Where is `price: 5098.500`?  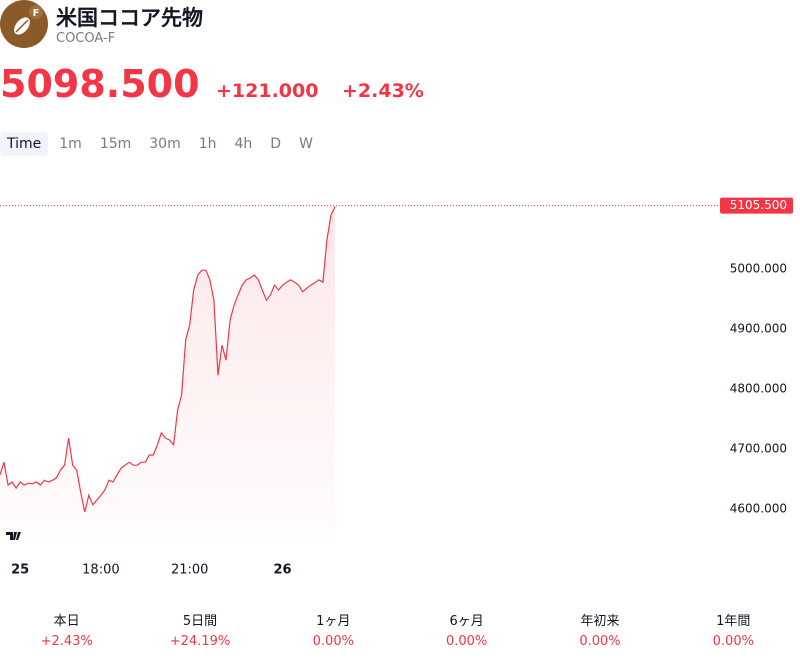 price: 5098.500 is located at coordinates (100, 84).